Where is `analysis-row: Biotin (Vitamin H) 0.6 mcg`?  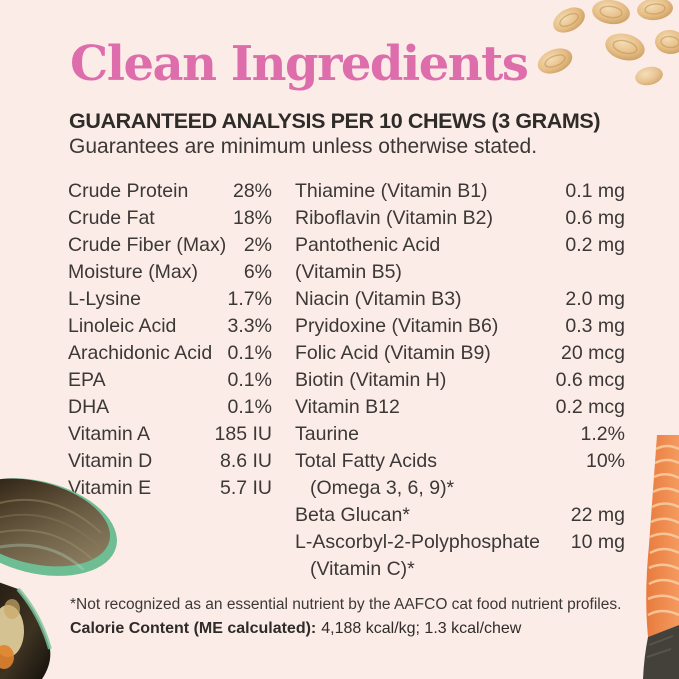
analysis-row: Biotin (Vitamin H) 0.6 mcg is located at coordinates (460, 380).